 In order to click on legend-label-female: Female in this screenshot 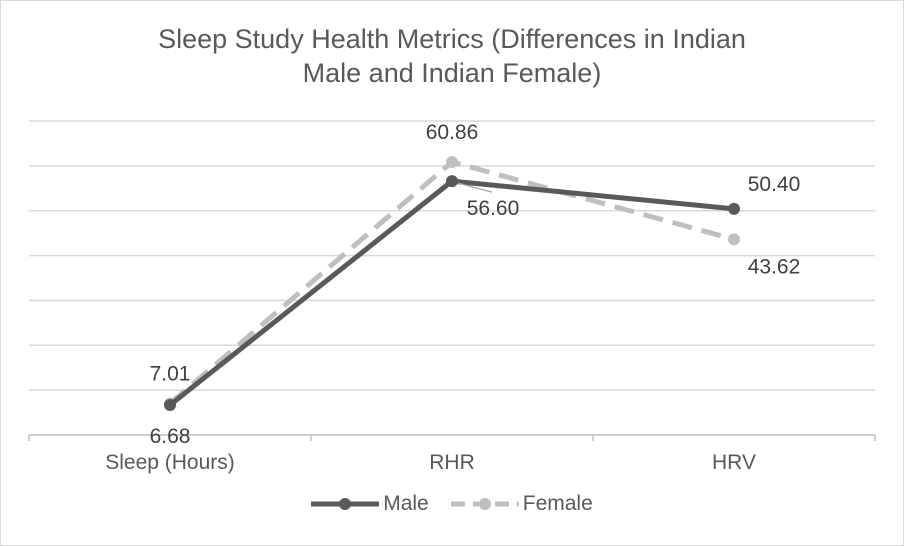, I will do `click(557, 503)`.